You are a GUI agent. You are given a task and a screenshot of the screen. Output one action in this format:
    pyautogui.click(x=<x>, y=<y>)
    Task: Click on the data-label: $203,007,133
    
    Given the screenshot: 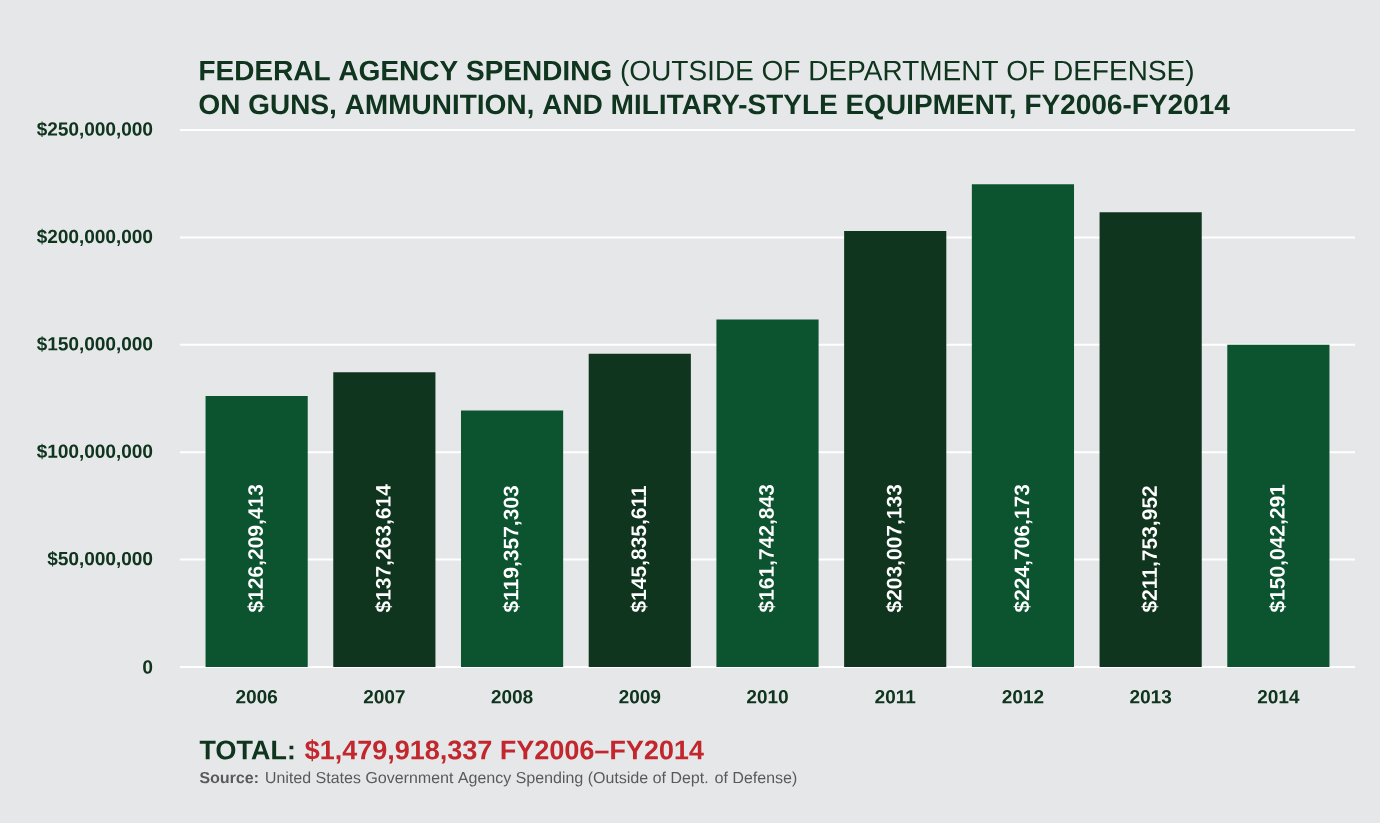 What is the action you would take?
    pyautogui.click(x=895, y=548)
    